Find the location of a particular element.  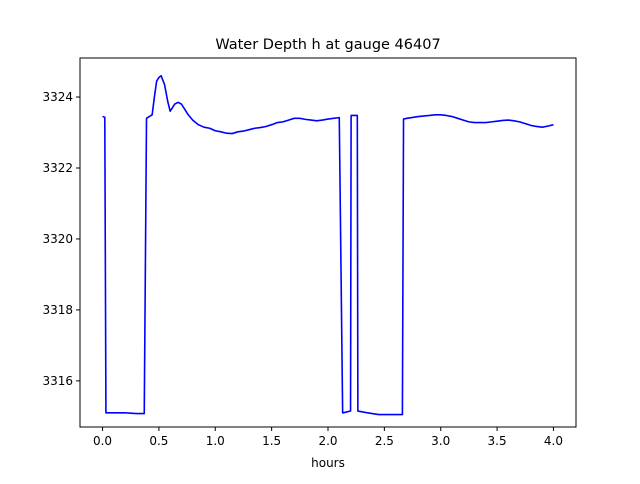

x-axis-label: hours is located at coordinates (328, 463).